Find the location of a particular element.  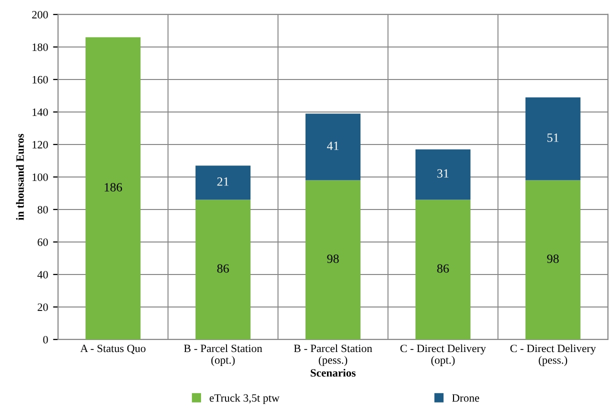

y-tick-label: 20 is located at coordinates (43, 307).